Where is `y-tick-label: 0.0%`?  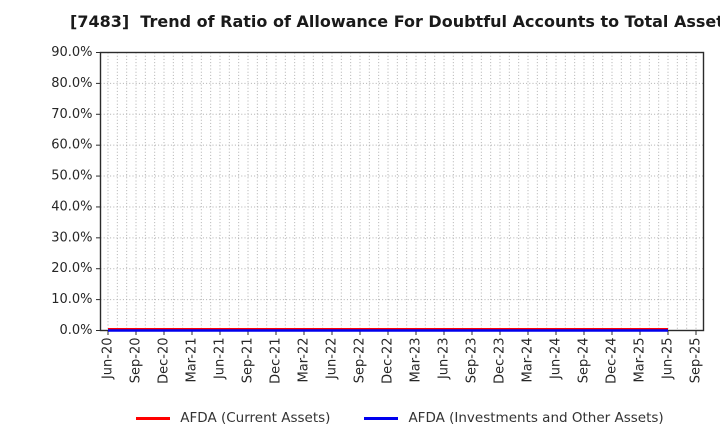
y-tick-label: 0.0% is located at coordinates (75, 330).